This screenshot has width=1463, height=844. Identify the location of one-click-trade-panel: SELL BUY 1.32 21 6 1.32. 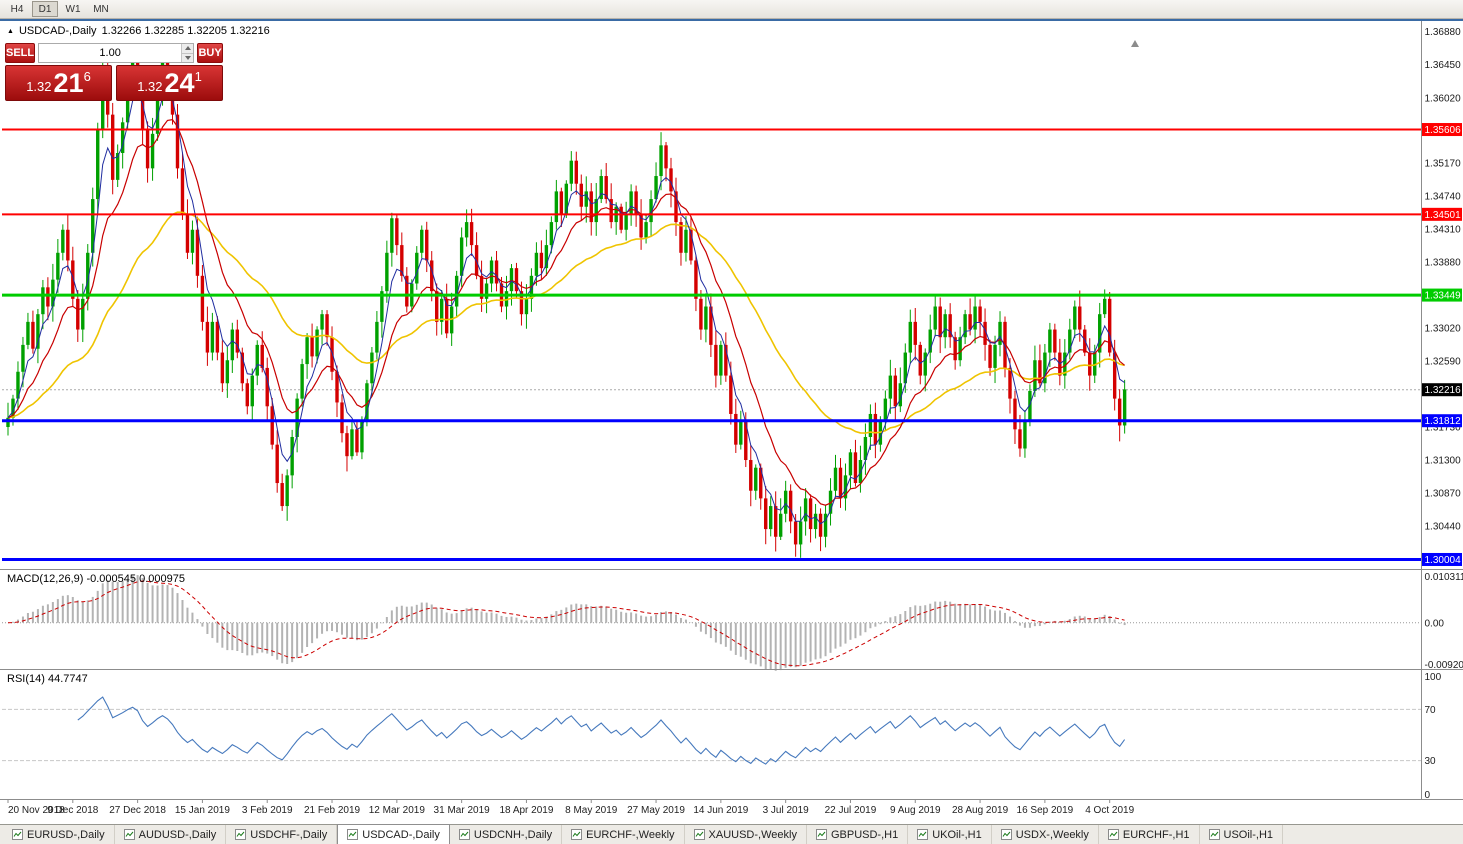
(114, 72).